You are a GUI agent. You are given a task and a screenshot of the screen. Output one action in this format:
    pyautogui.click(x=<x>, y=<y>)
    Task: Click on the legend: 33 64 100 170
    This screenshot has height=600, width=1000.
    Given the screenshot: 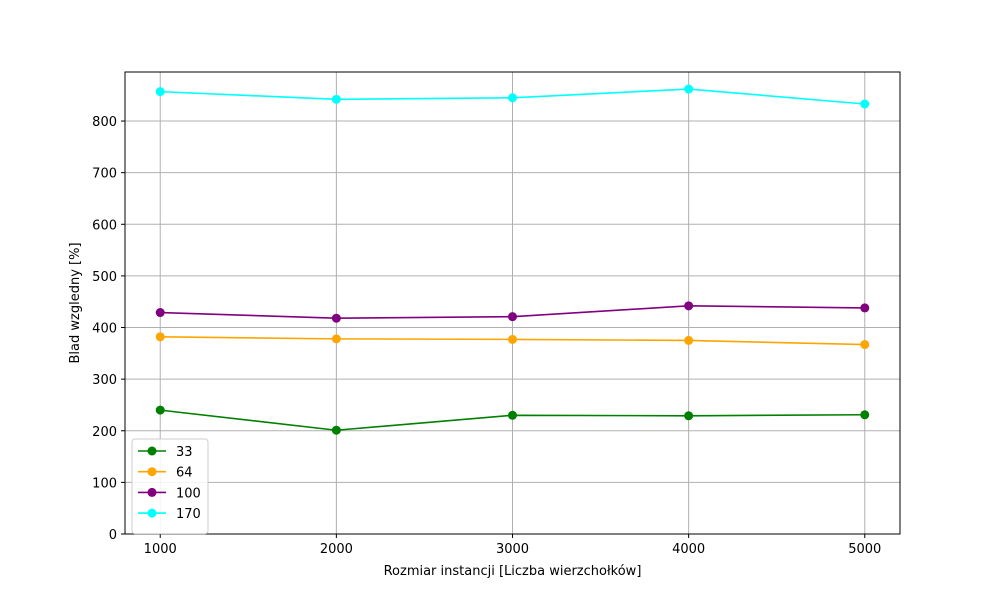 What is the action you would take?
    pyautogui.click(x=170, y=486)
    